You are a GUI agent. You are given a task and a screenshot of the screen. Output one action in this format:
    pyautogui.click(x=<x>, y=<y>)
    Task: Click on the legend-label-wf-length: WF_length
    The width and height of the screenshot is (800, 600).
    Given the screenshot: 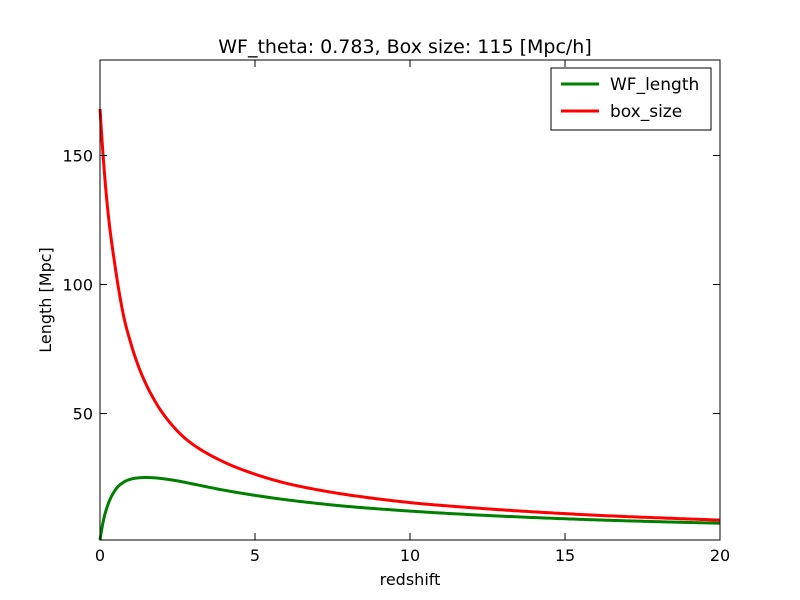 What is the action you would take?
    pyautogui.click(x=654, y=85)
    